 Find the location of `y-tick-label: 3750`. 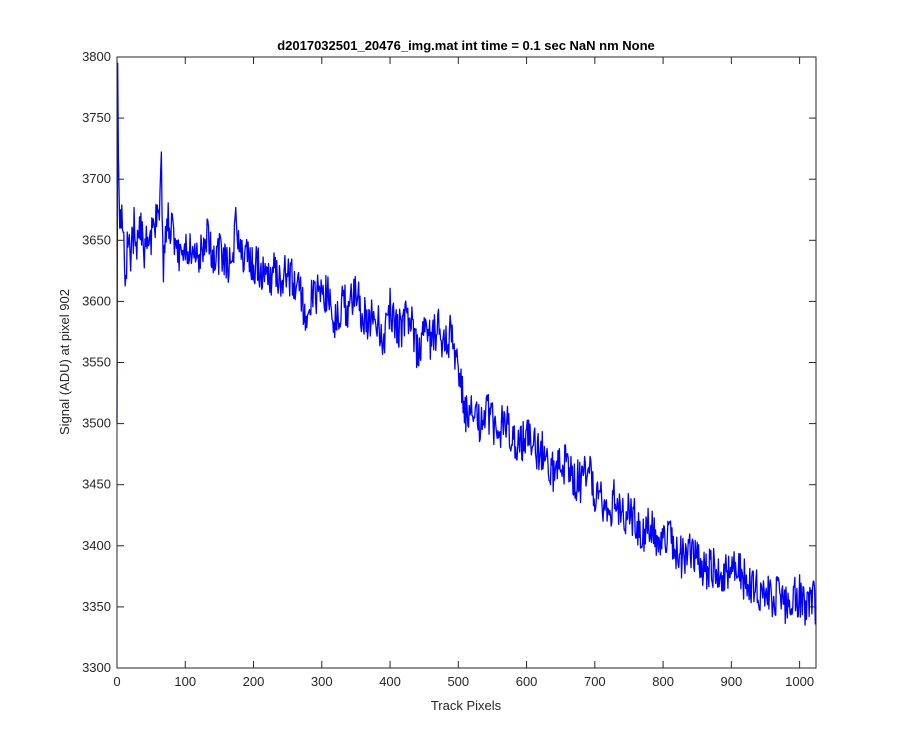

y-tick-label: 3750 is located at coordinates (96, 117).